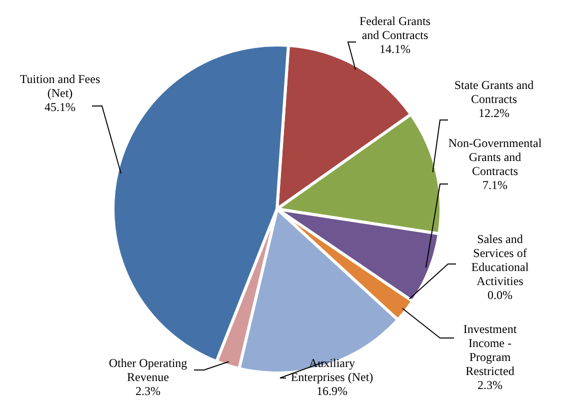  Describe the element at coordinates (494, 92) in the screenshot. I see `slice-label: State Grants and Contracts` at that location.